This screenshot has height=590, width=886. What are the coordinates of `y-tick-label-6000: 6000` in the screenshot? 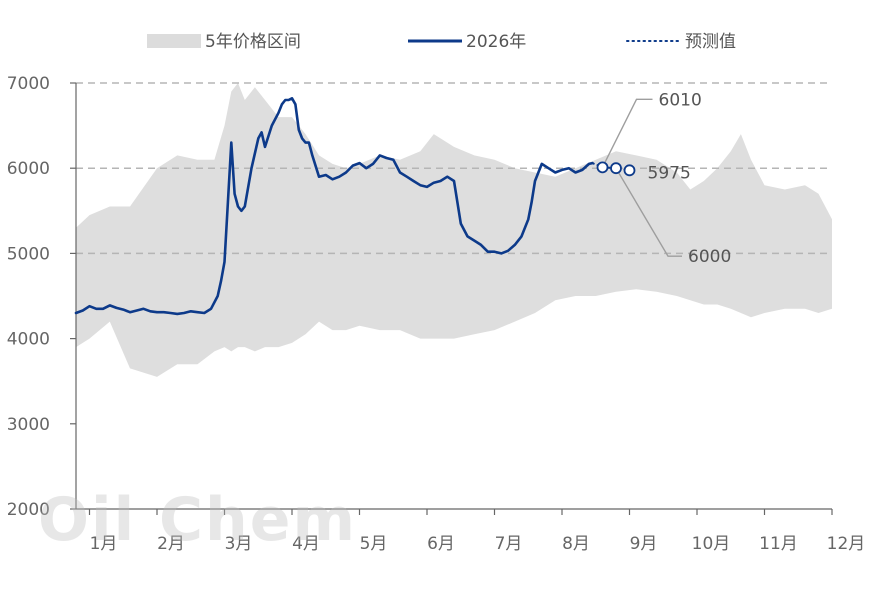 It's located at (28, 169).